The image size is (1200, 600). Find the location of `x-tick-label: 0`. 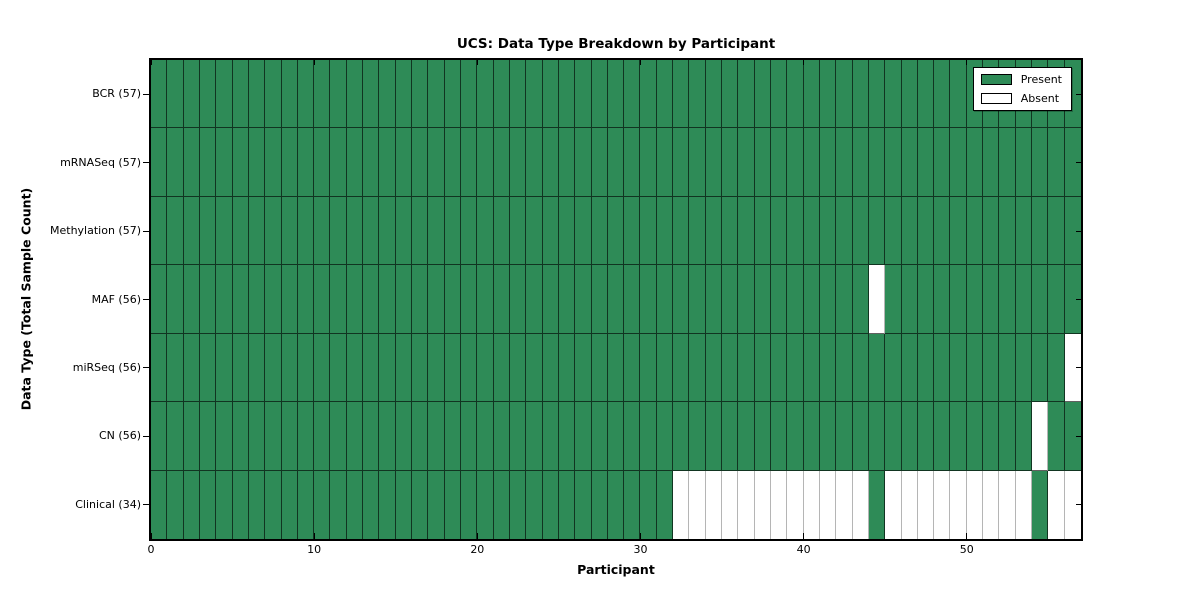

x-tick-label: 0 is located at coordinates (151, 549).